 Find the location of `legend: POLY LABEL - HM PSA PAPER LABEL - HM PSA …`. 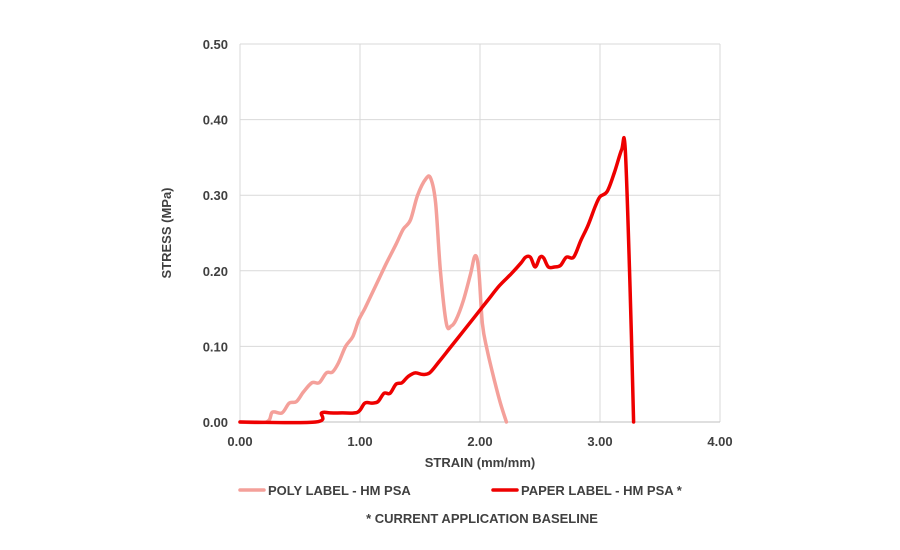

legend: POLY LABEL - HM PSA PAPER LABEL - HM PSA … is located at coordinates (460, 490).